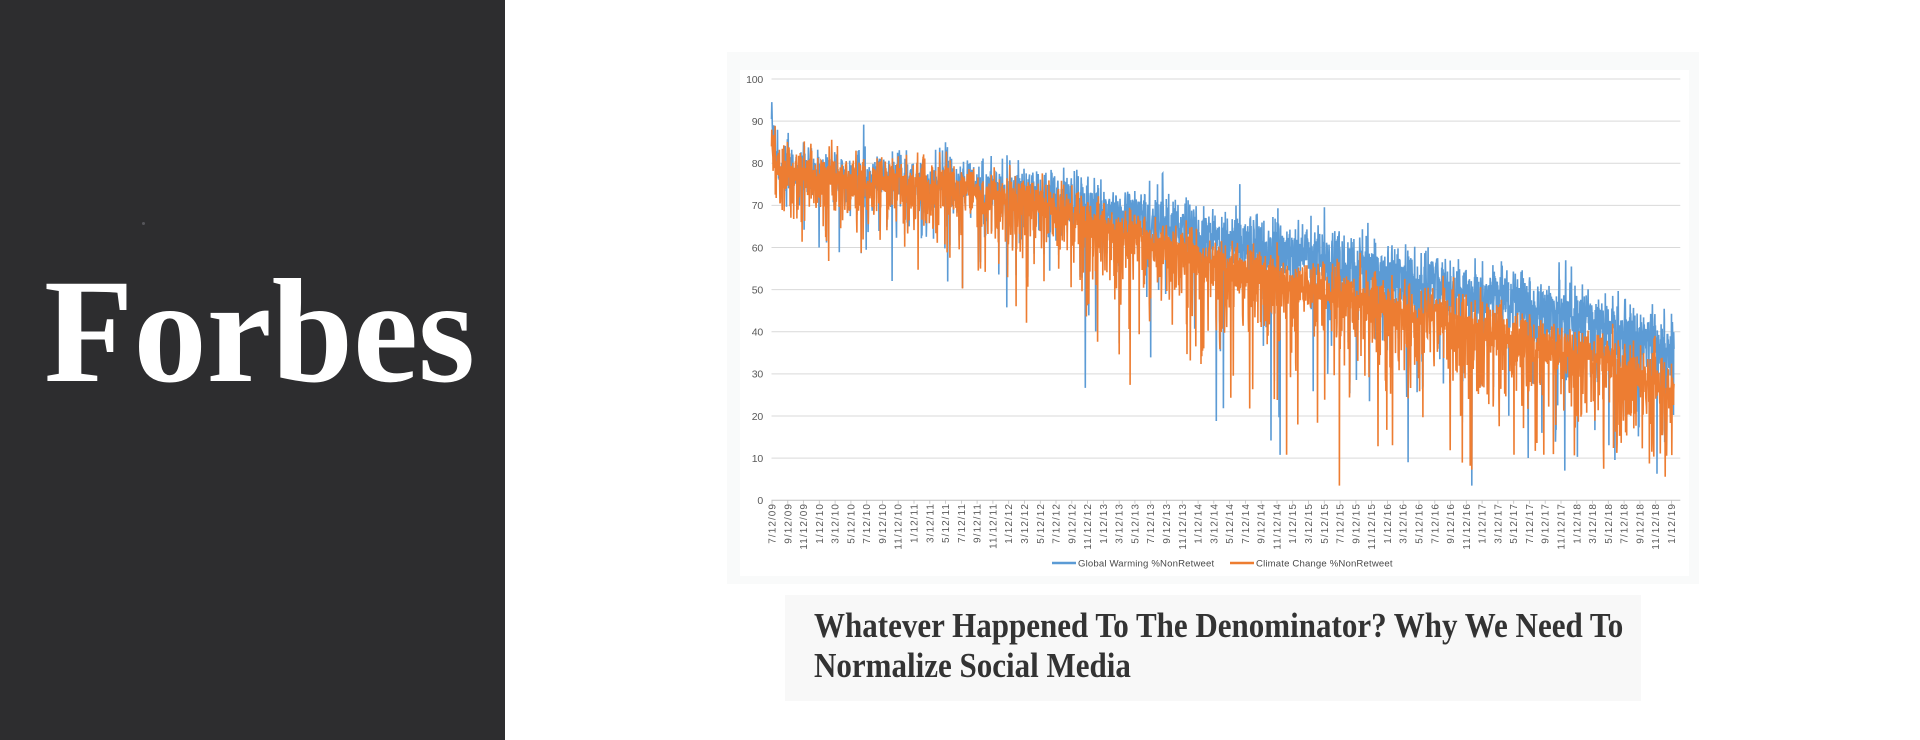 The width and height of the screenshot is (1920, 740). What do you see at coordinates (867, 523) in the screenshot?
I see `svg-text: 7/12/10` at bounding box center [867, 523].